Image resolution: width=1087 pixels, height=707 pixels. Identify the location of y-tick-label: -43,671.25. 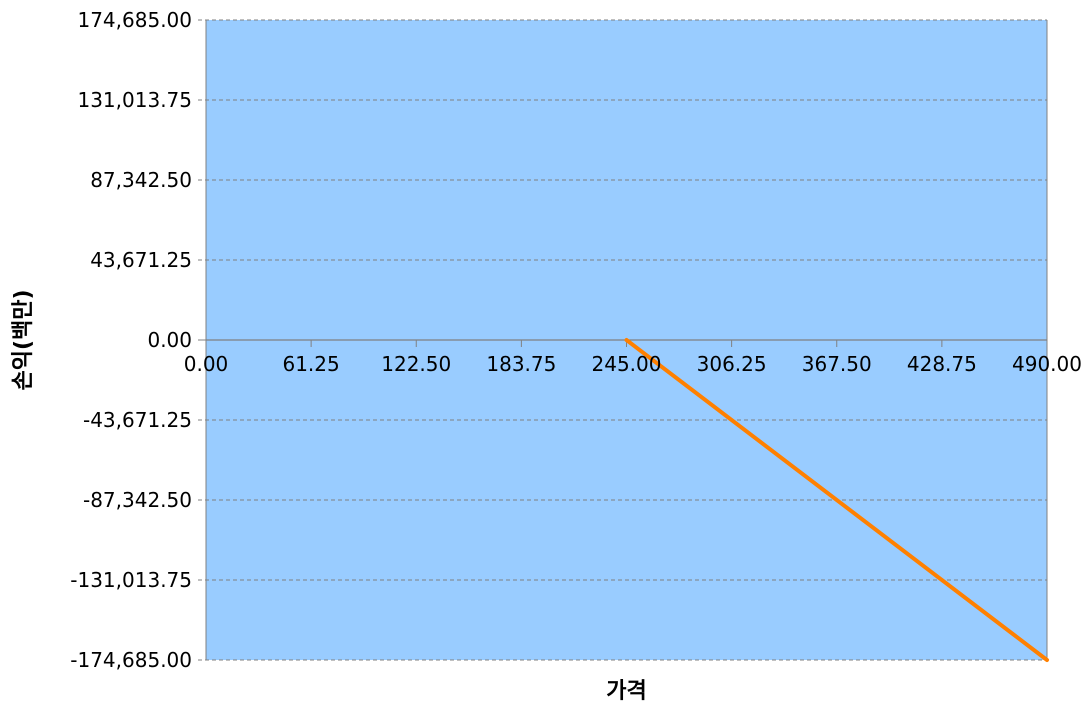
(137, 420).